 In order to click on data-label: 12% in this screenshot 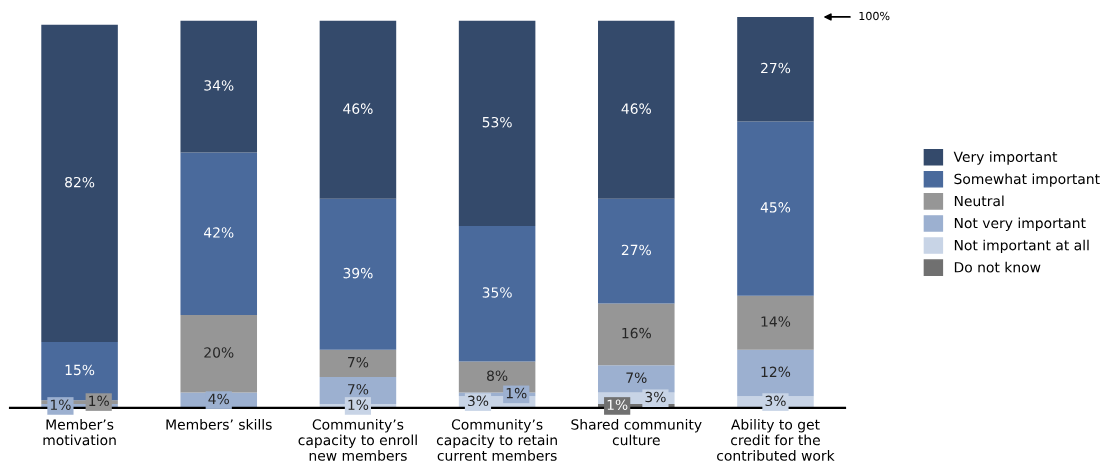, I will do `click(776, 372)`.